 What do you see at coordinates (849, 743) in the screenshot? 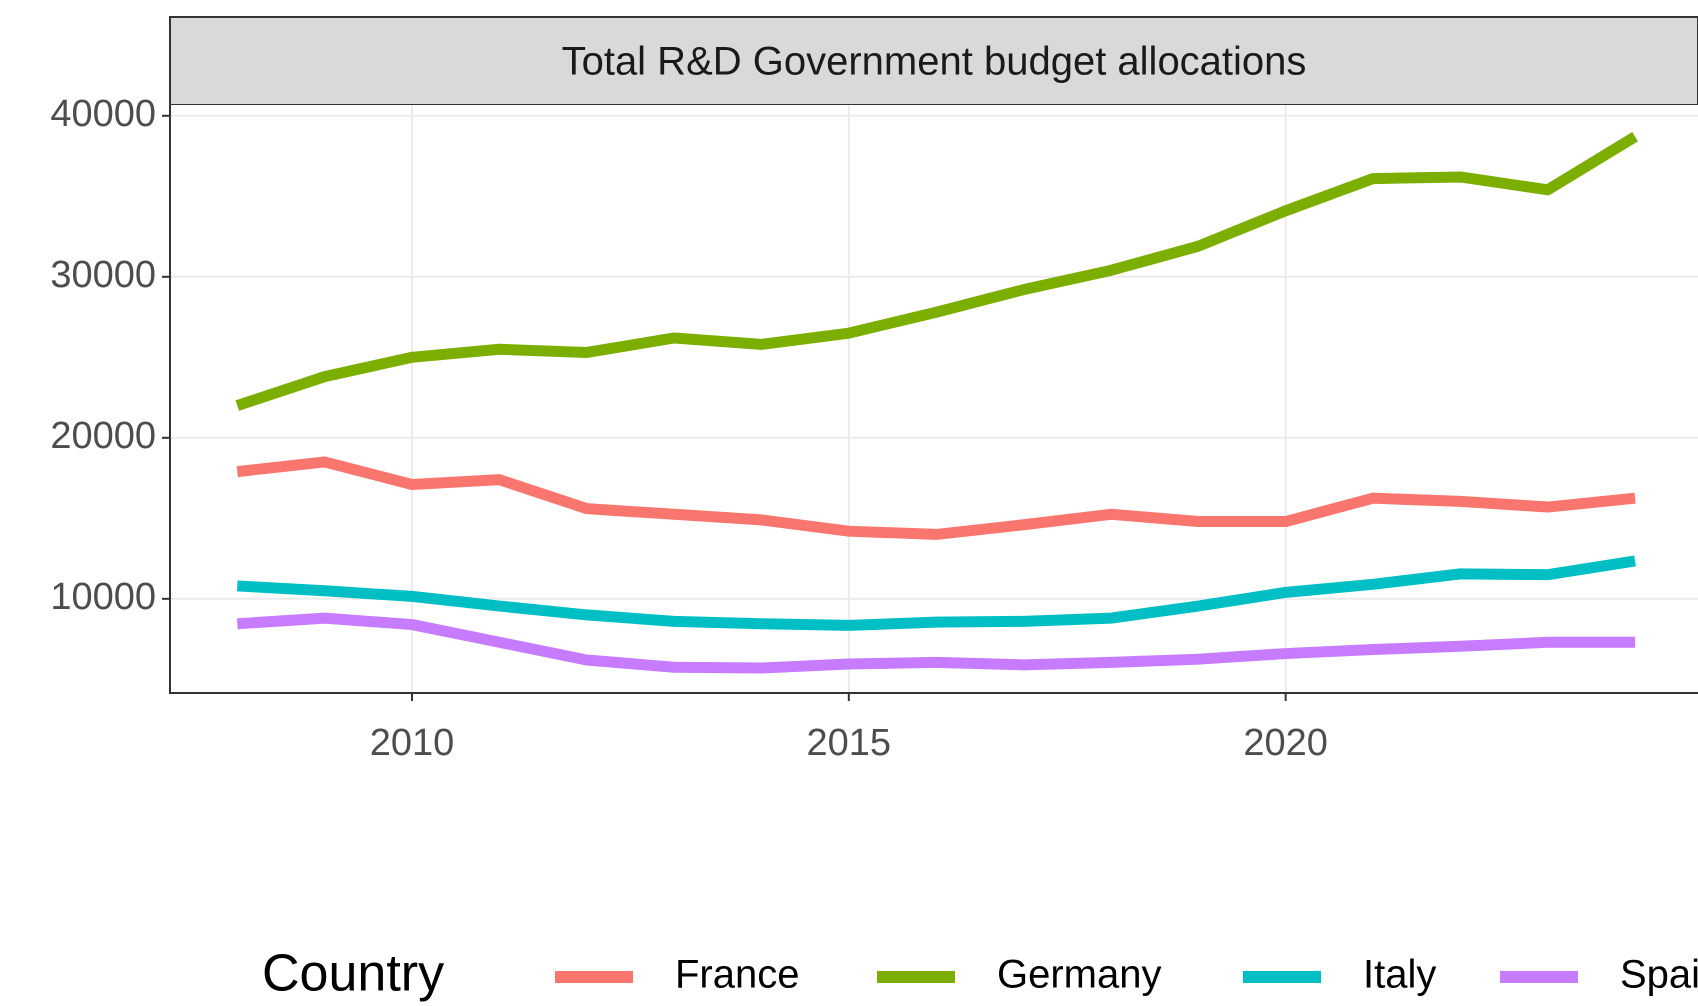
I see `x-tick-label: 2015` at bounding box center [849, 743].